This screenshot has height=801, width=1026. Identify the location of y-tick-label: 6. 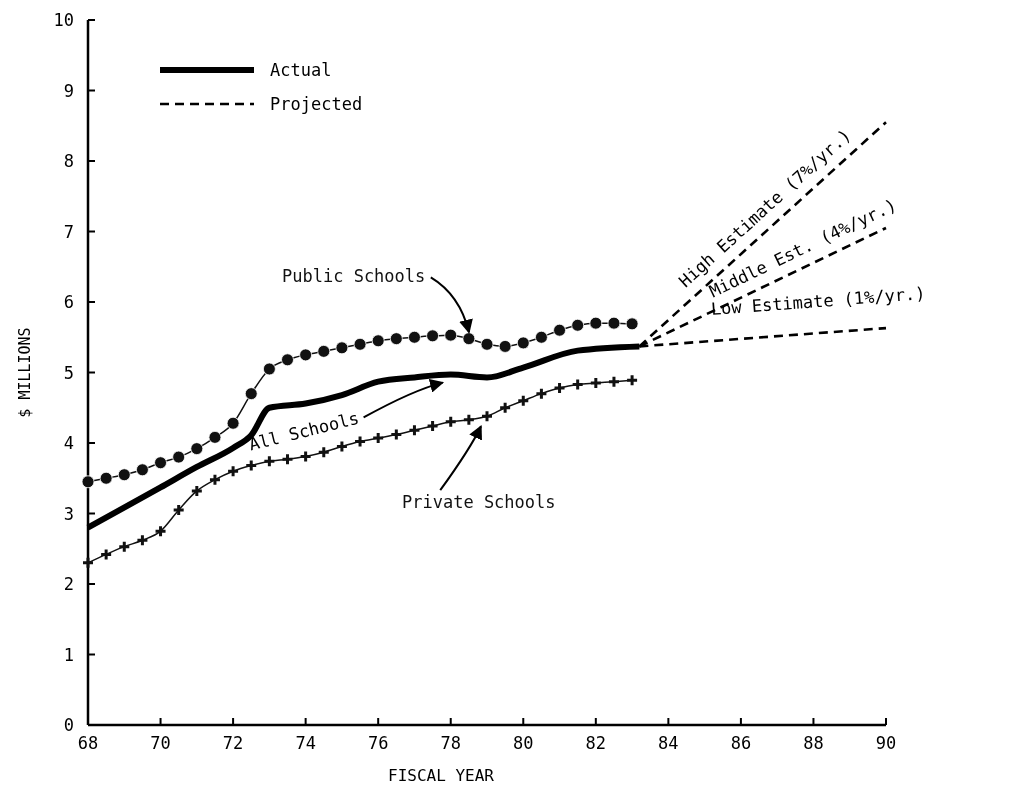
(68, 302).